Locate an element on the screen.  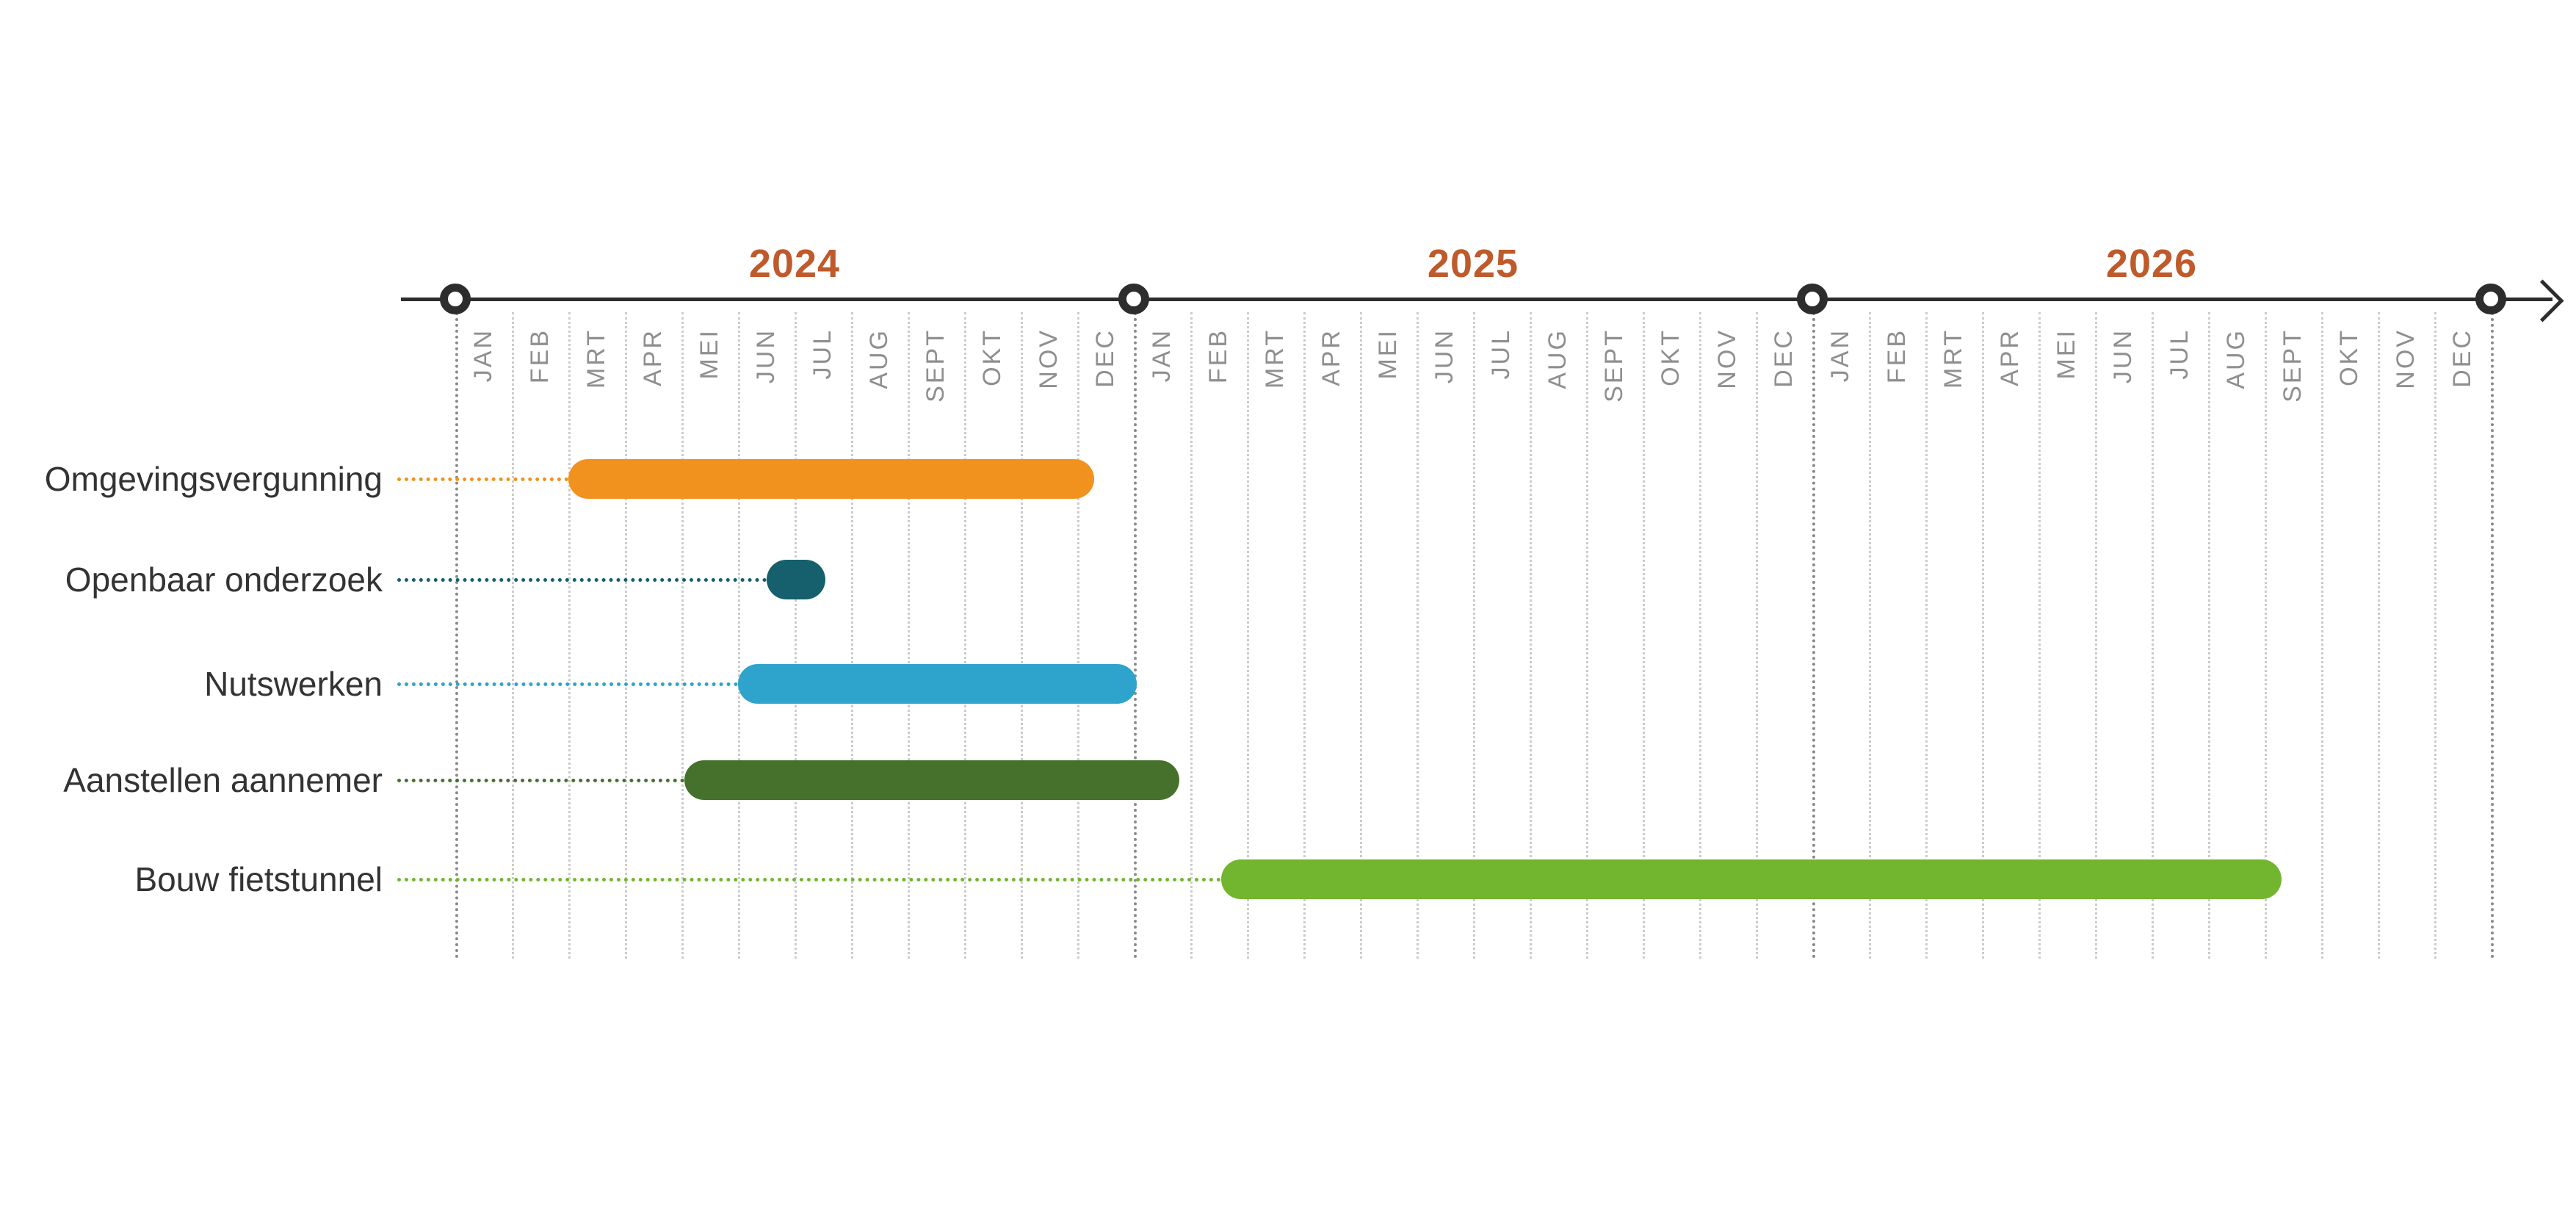
task-label: Openbaar onderzoek is located at coordinates (224, 579).